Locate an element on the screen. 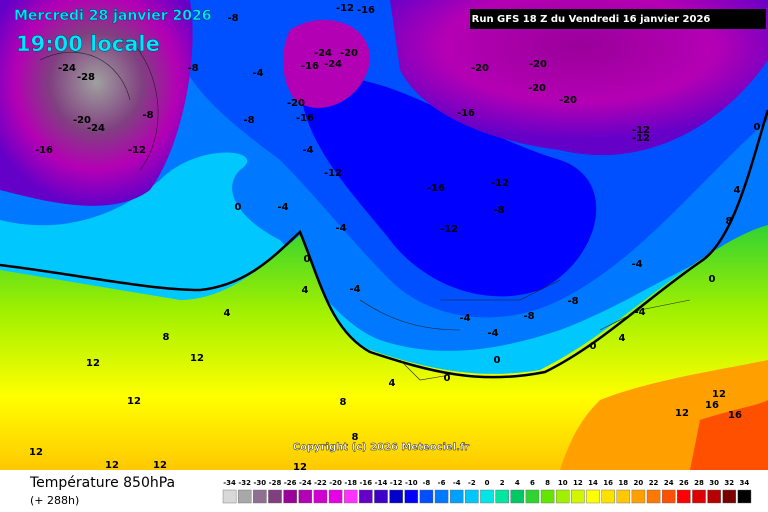 This screenshot has width=768, height=512. legend-title: Température 850hPa is located at coordinates (102, 483).